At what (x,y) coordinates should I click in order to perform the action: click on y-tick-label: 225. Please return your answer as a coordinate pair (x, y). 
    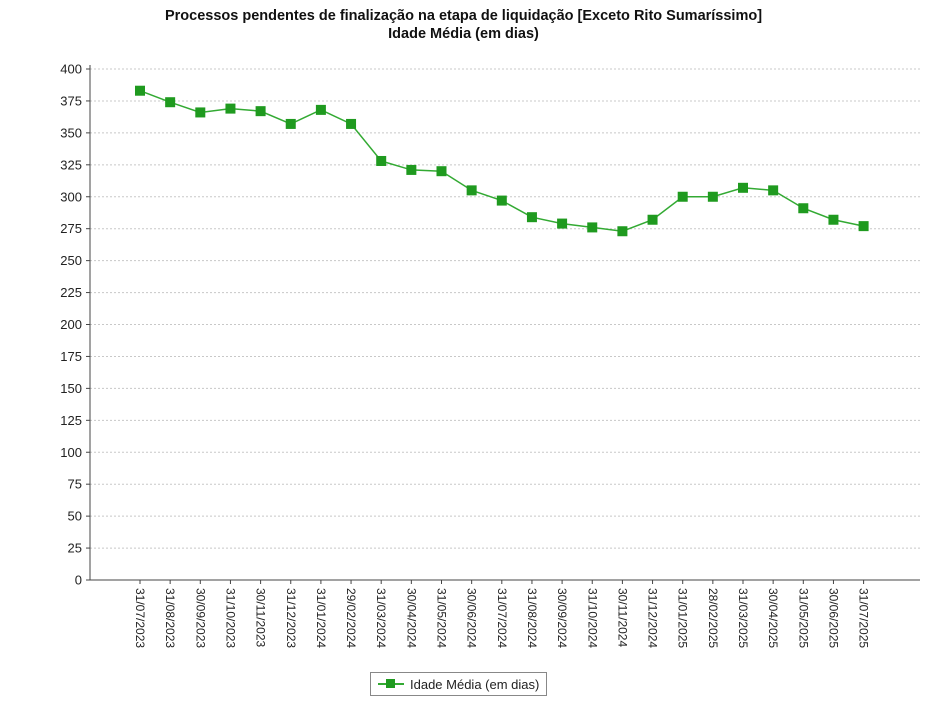
    Looking at the image, I should click on (71, 292).